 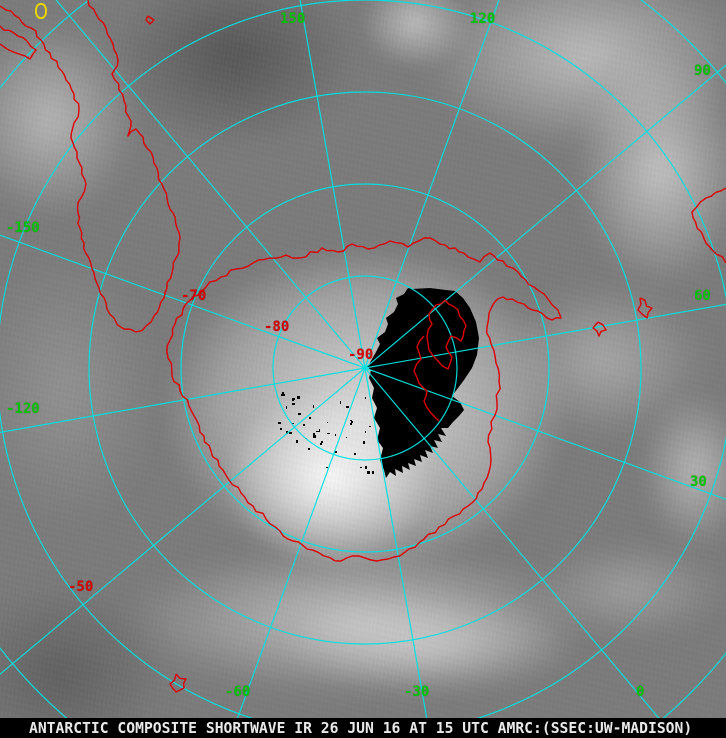 What do you see at coordinates (150, 20) in the screenshot?
I see `top-dot-coastline` at bounding box center [150, 20].